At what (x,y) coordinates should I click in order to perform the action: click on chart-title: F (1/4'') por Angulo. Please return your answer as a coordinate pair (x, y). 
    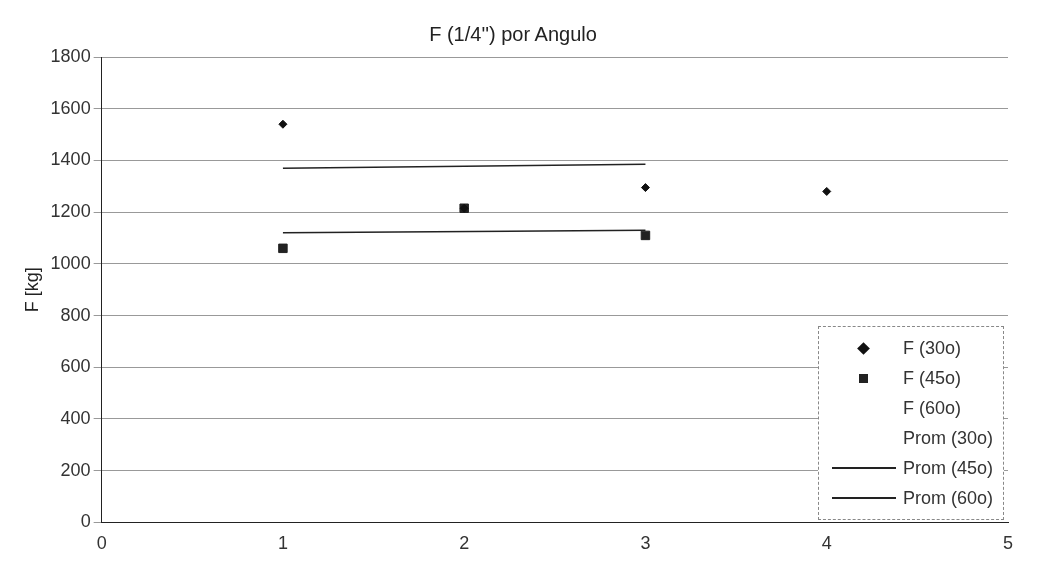
    Looking at the image, I should click on (513, 33).